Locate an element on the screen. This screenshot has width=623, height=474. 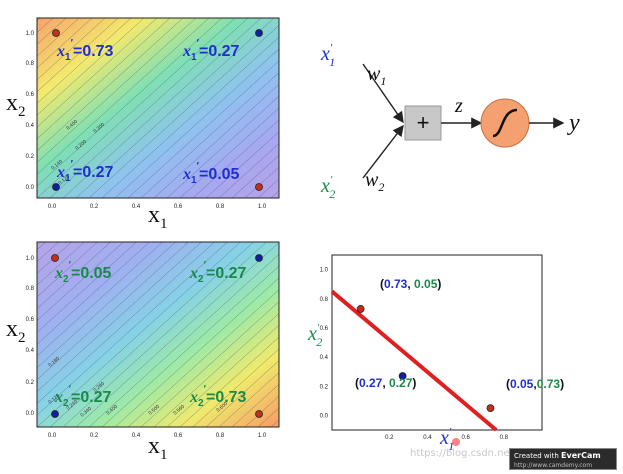
decision-boundary-line is located at coordinates (414, 360).